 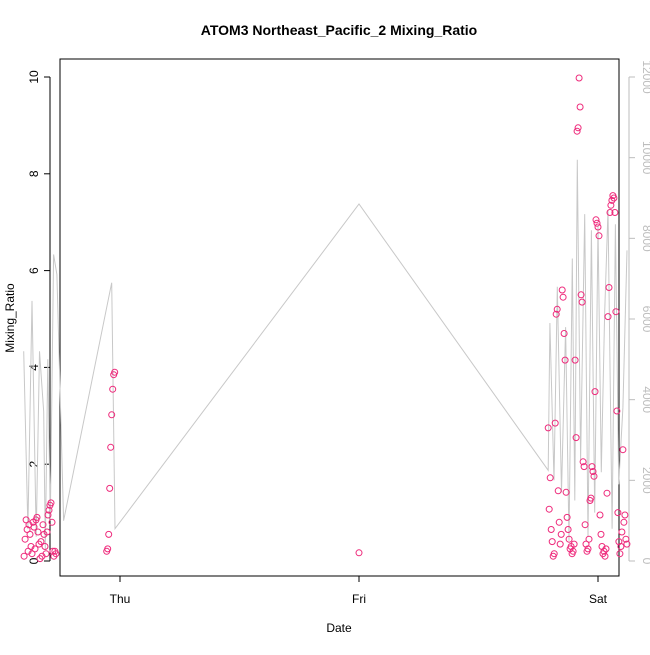 I want to click on x-axis-label: Date, so click(x=339, y=628).